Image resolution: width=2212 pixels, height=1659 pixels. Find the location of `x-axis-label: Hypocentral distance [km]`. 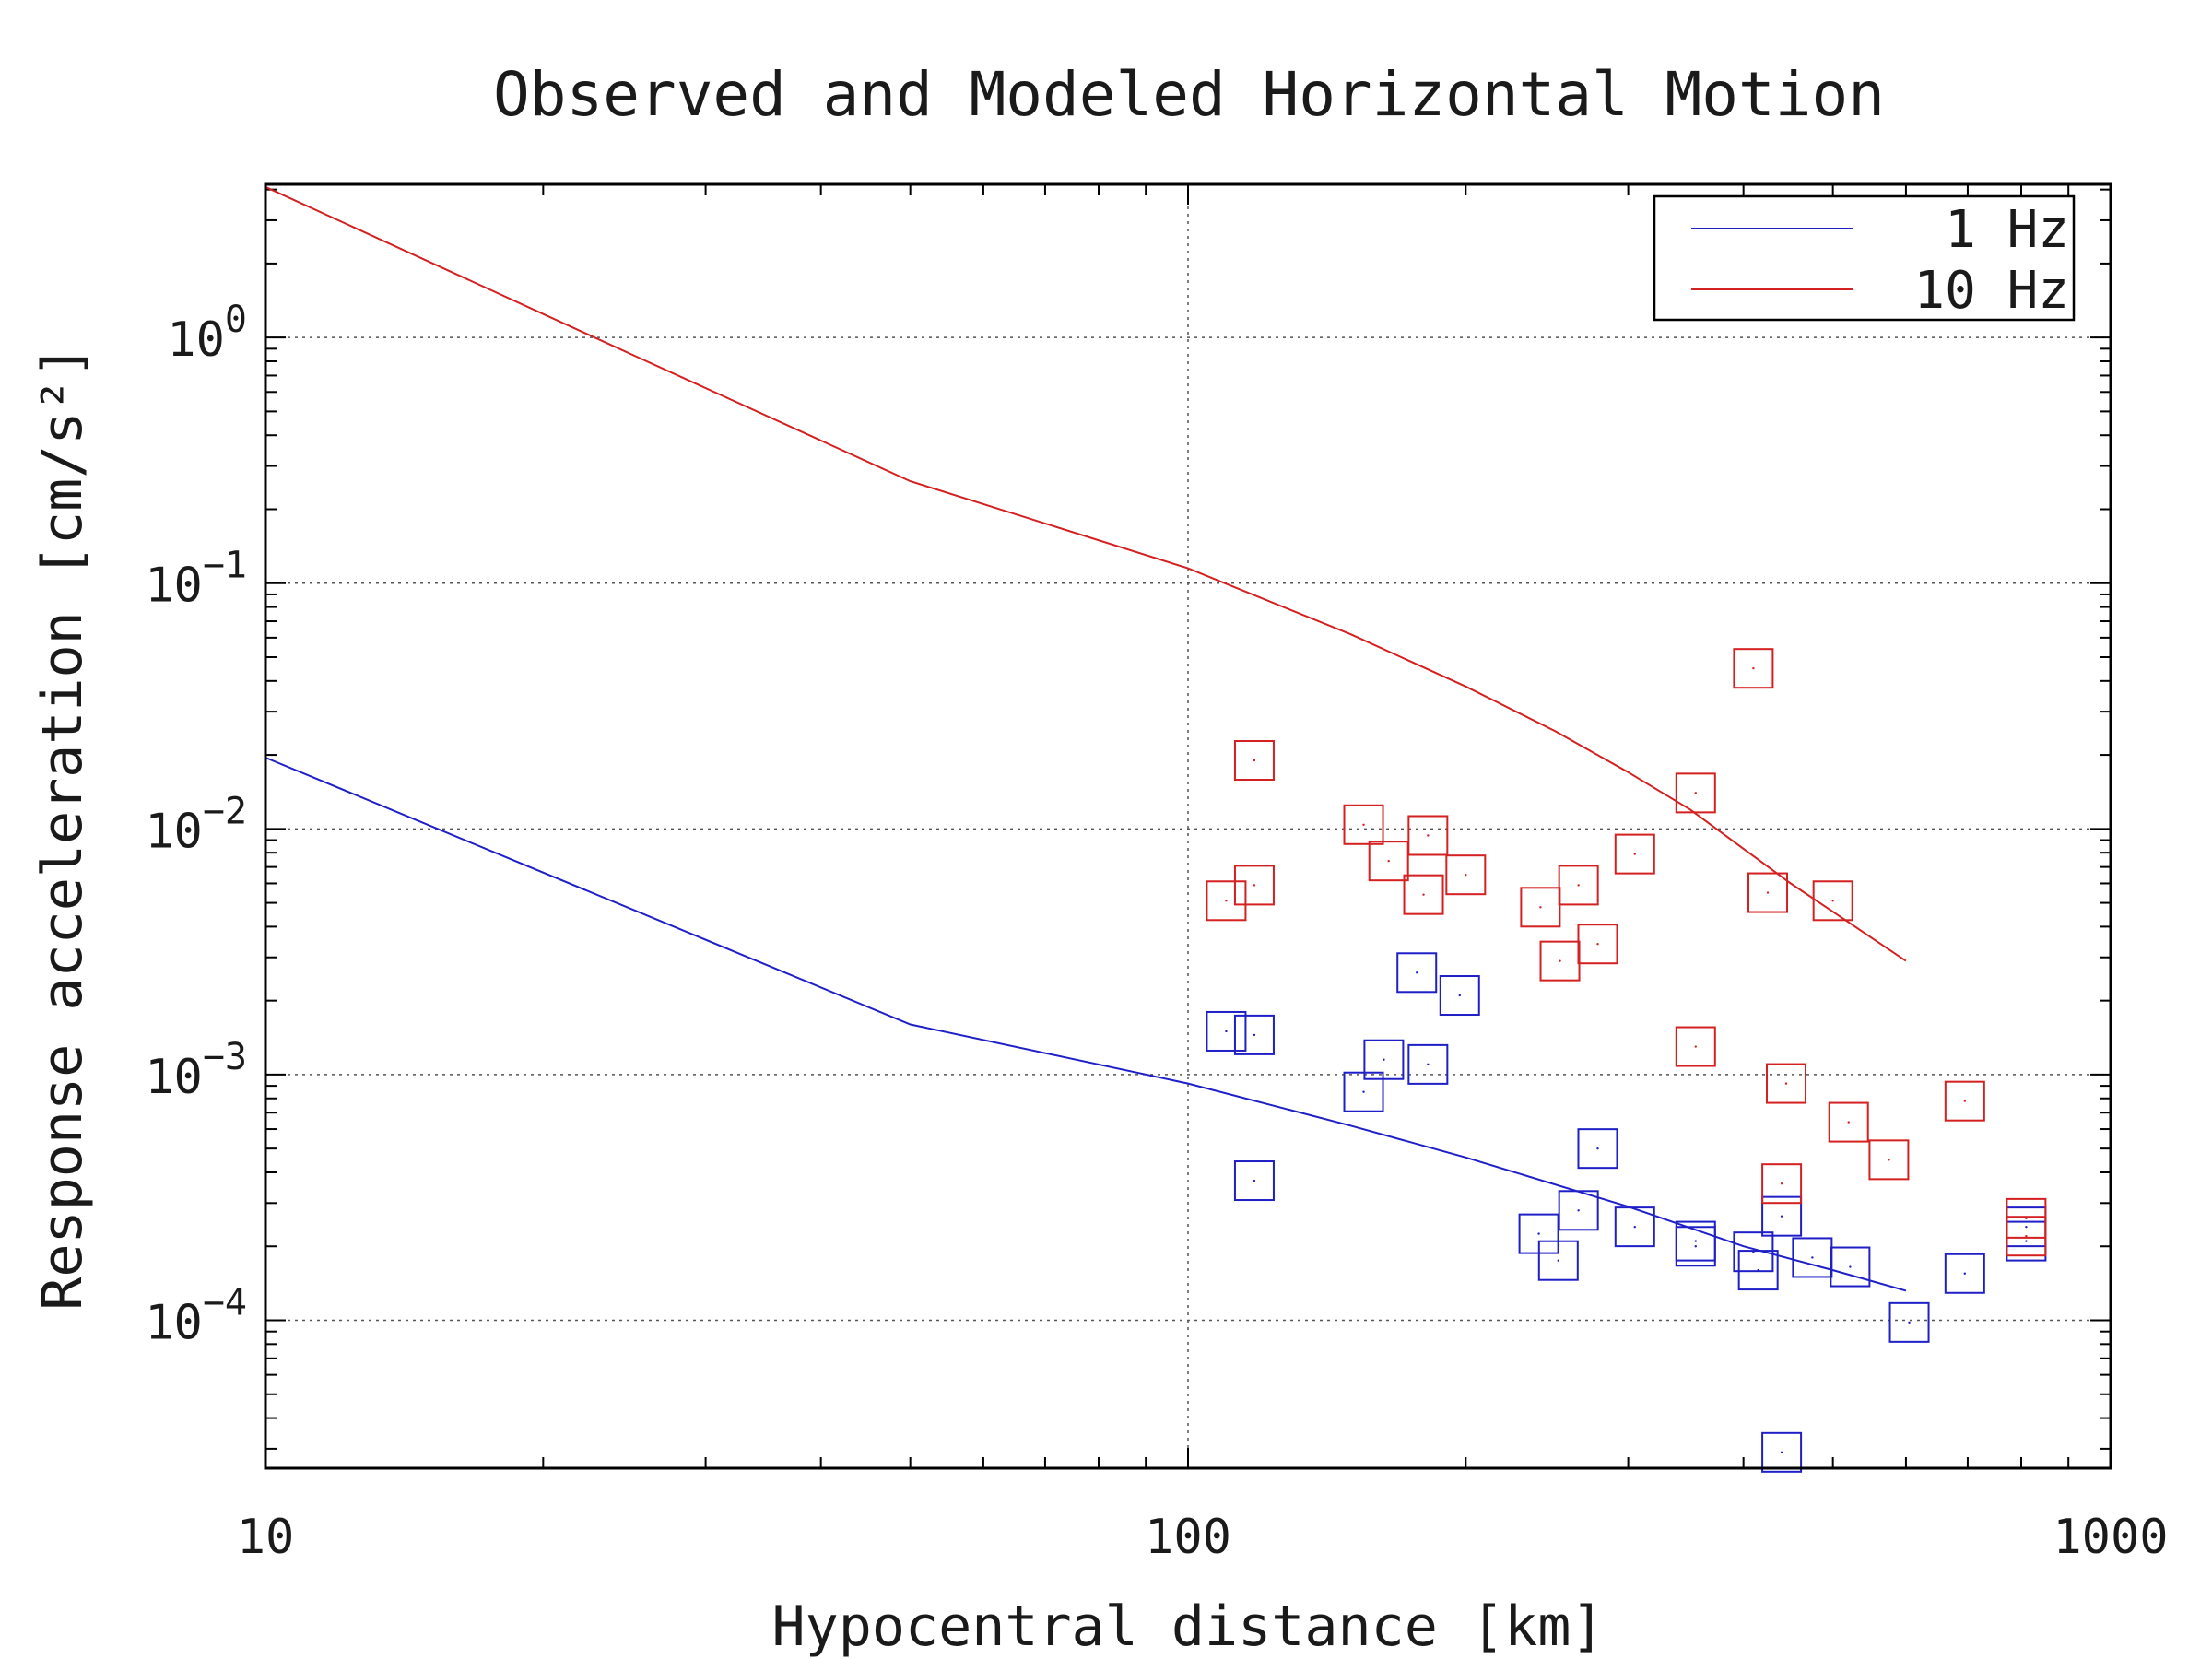

x-axis-label: Hypocentral distance [km] is located at coordinates (1187, 1626).